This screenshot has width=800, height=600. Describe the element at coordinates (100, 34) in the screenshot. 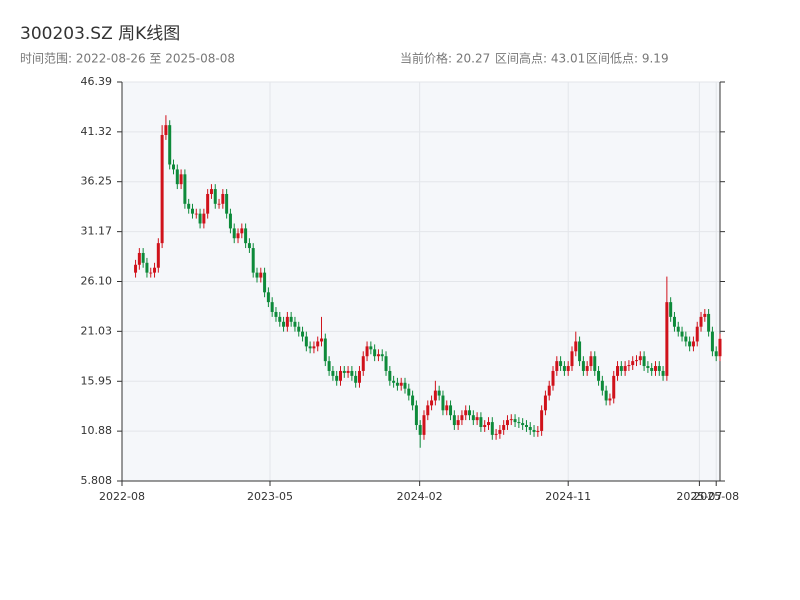

I see `chart-title: 300203.SZ 周K线图` at that location.